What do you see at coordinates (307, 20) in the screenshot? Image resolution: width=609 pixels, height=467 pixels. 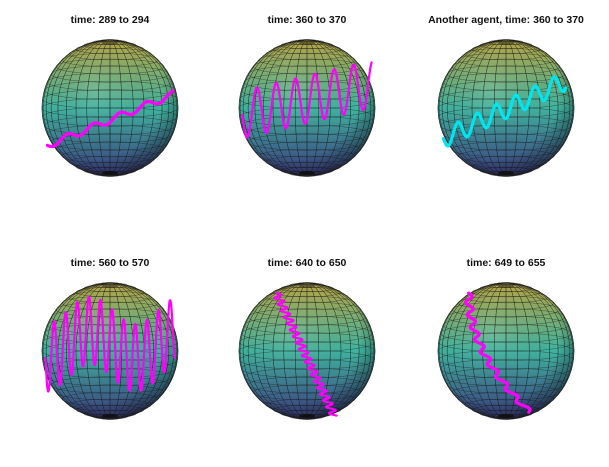 I see `panel-title: time: 360 to 370` at bounding box center [307, 20].